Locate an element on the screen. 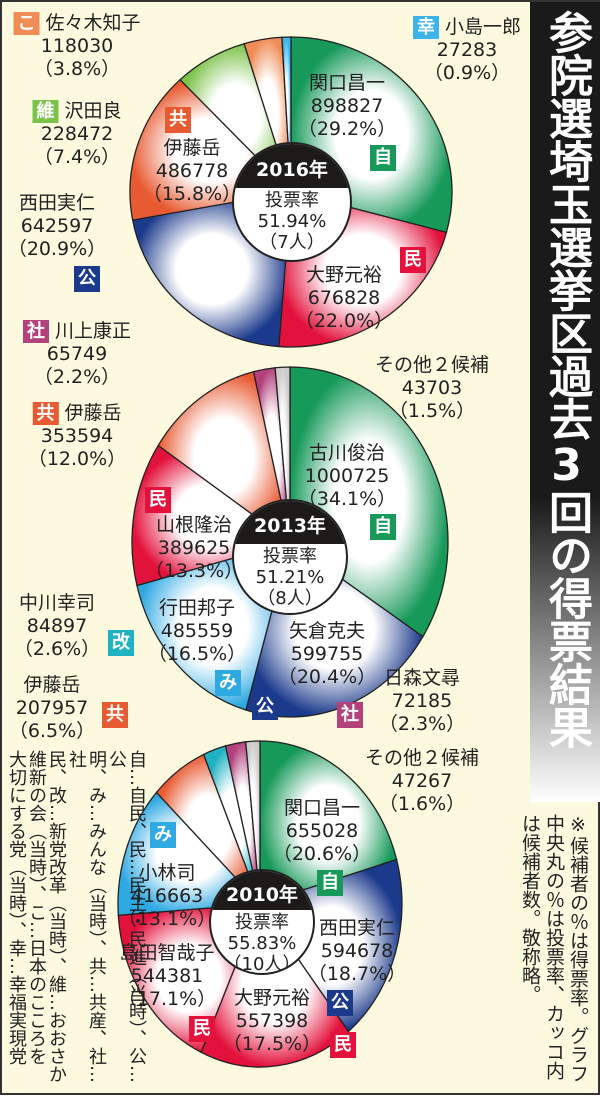 The width and height of the screenshot is (600, 1097). slice-label: その他２候補 47267 （1.6%） is located at coordinates (422, 781).